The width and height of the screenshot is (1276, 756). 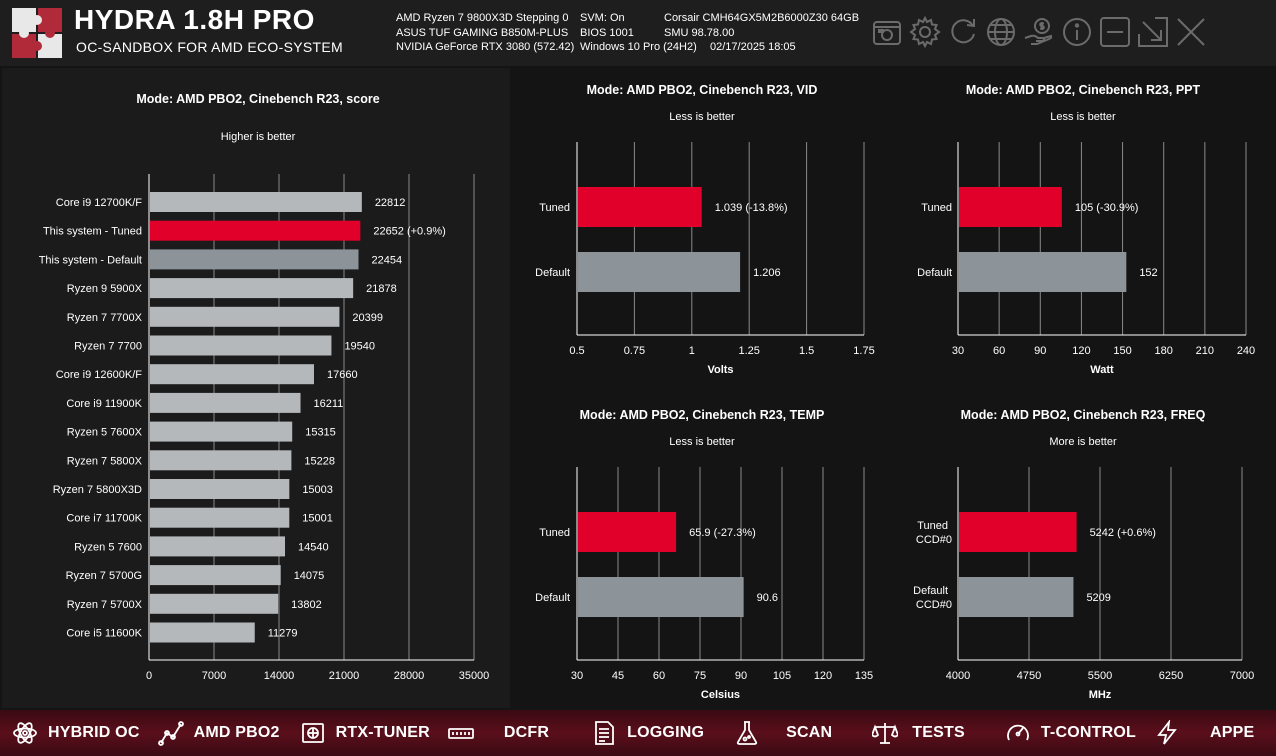 What do you see at coordinates (1190, 32) in the screenshot?
I see `close-icon` at bounding box center [1190, 32].